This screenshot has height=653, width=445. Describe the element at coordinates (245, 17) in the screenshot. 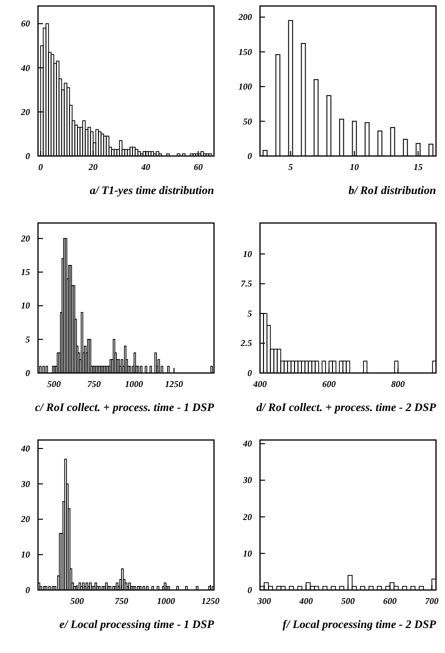

I see `y-tick-label: 200` at that location.